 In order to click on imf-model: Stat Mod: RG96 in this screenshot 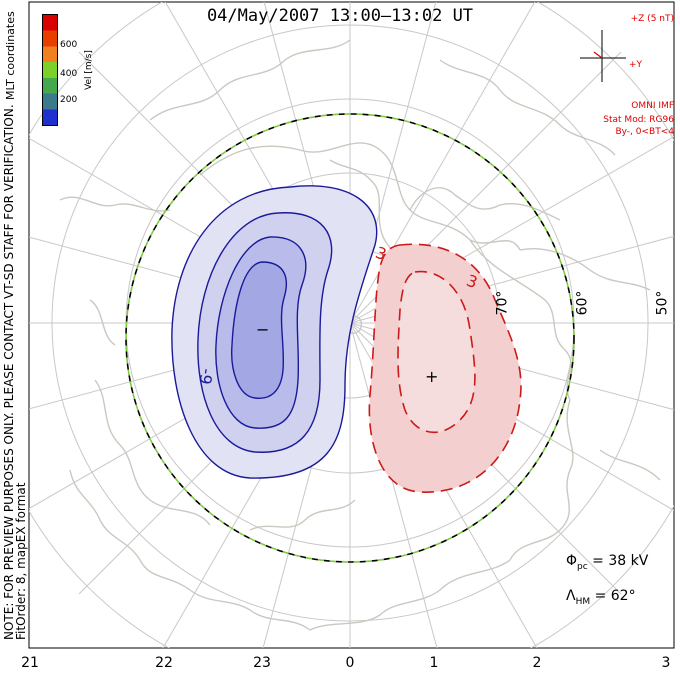, I will do `click(638, 120)`.